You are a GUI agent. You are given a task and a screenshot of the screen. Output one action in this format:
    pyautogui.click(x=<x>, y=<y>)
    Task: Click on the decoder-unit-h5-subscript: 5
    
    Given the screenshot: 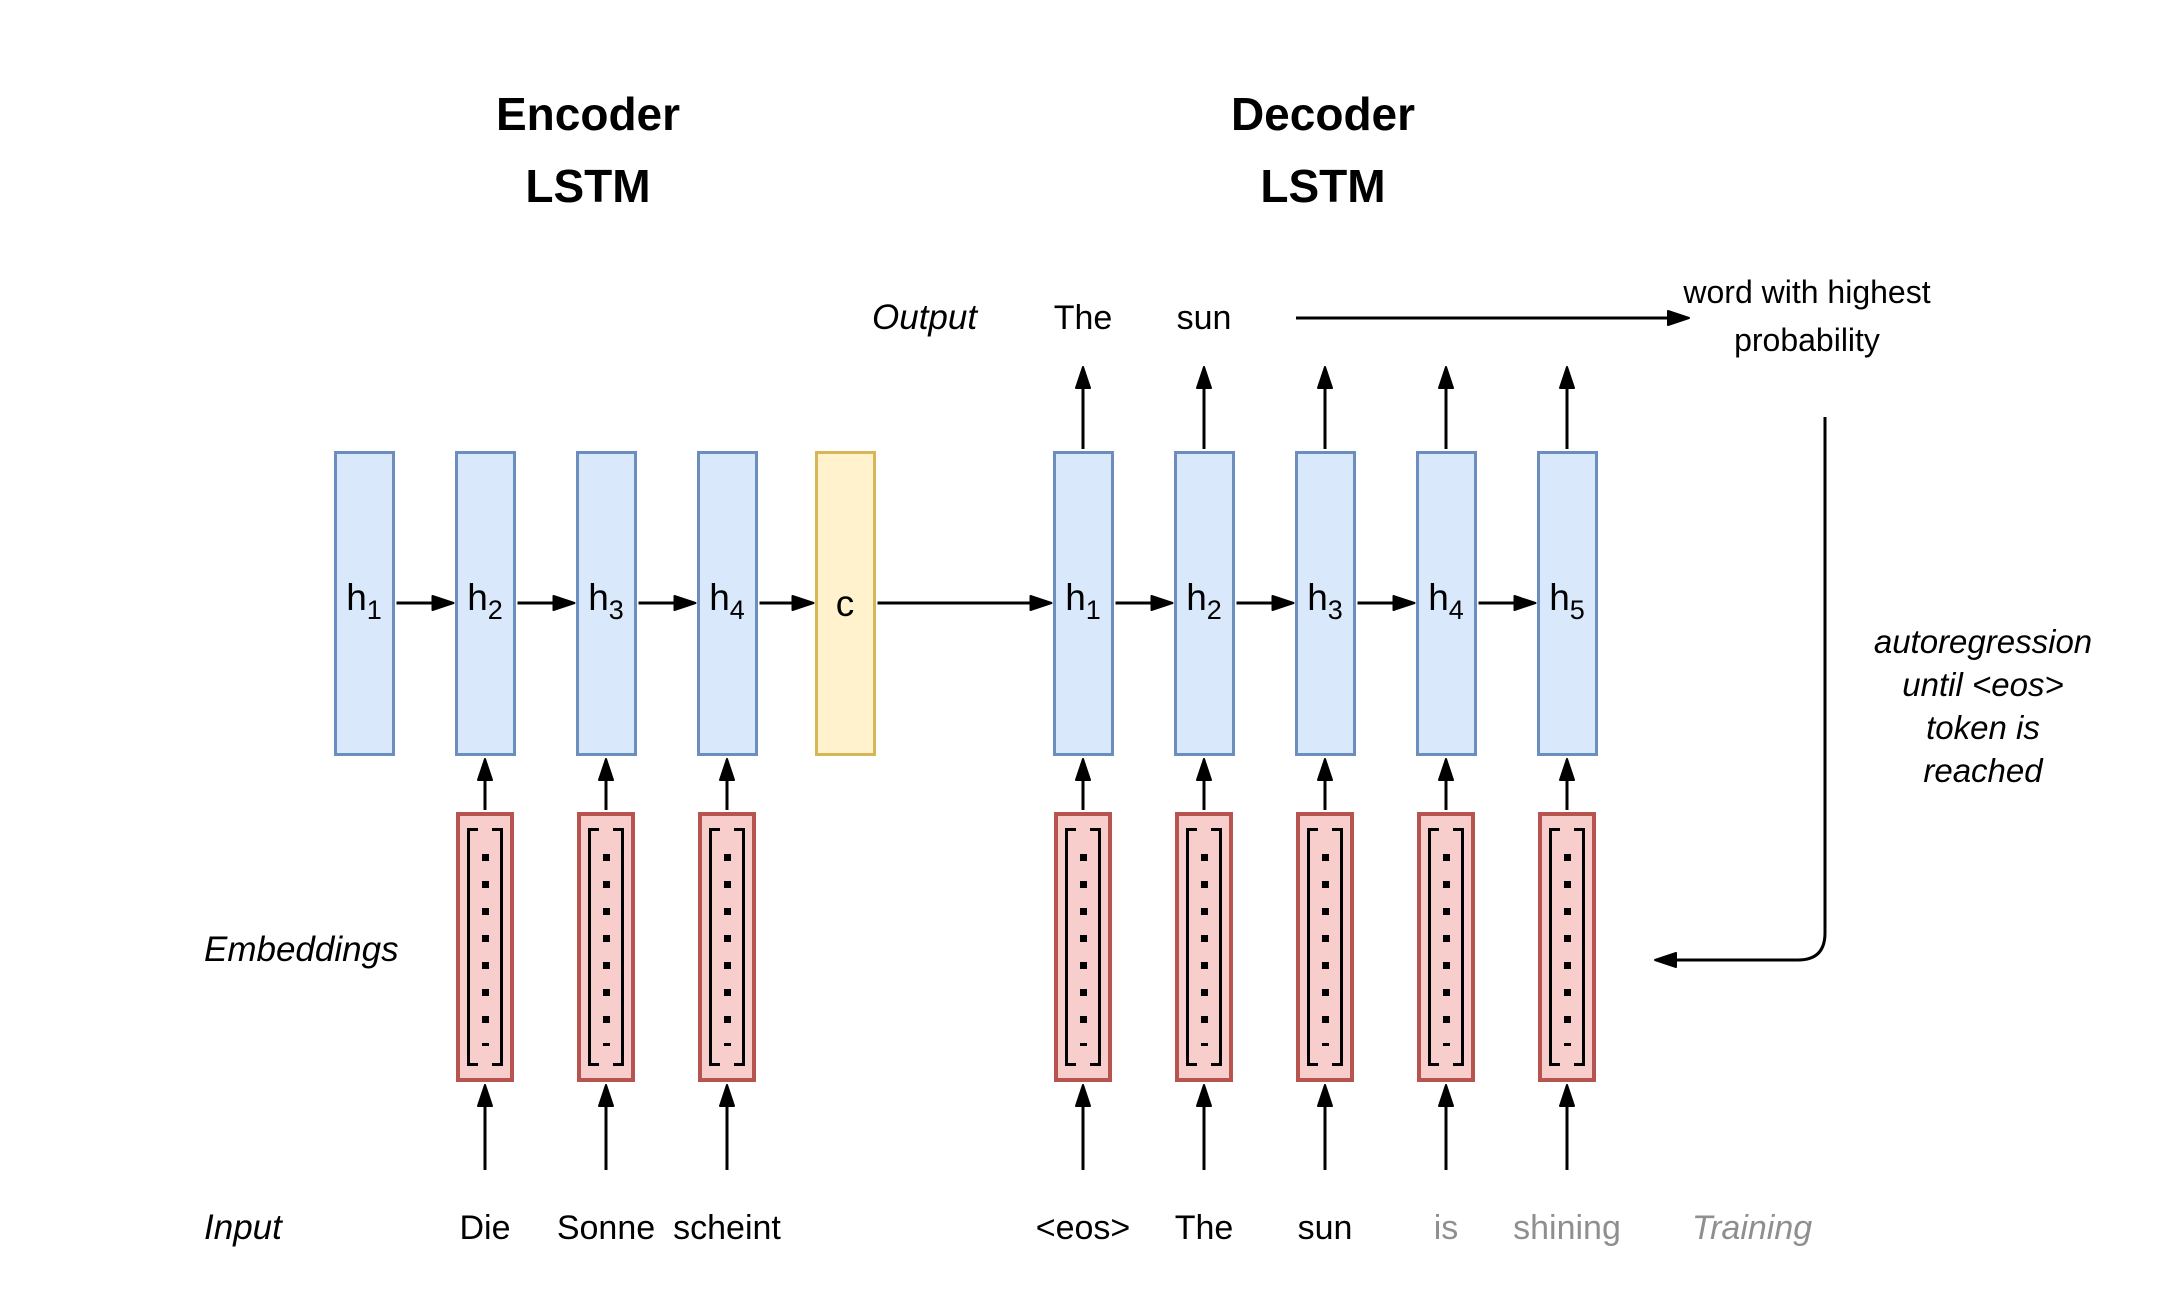 What is the action you would take?
    pyautogui.click(x=1577, y=609)
    